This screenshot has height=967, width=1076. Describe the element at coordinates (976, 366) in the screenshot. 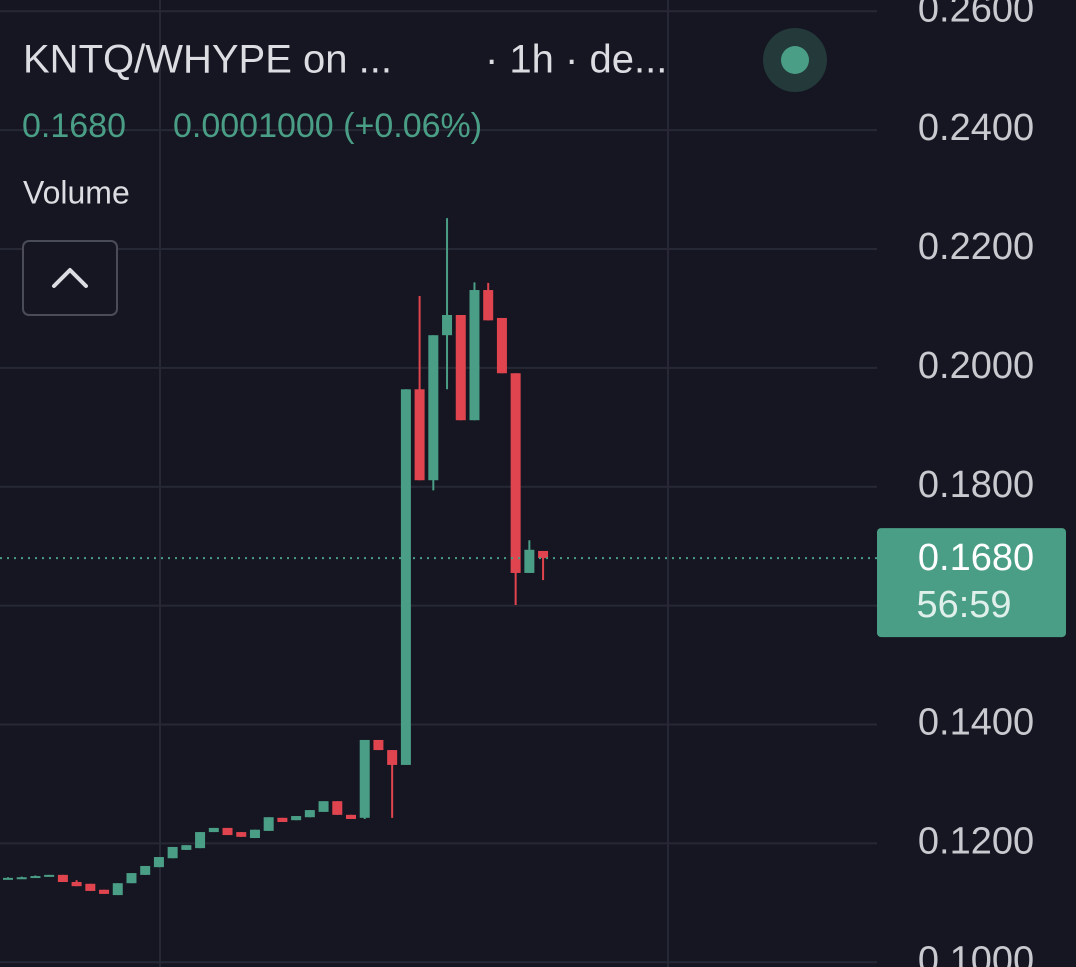

I see `y-tick-label: 0.2000` at that location.